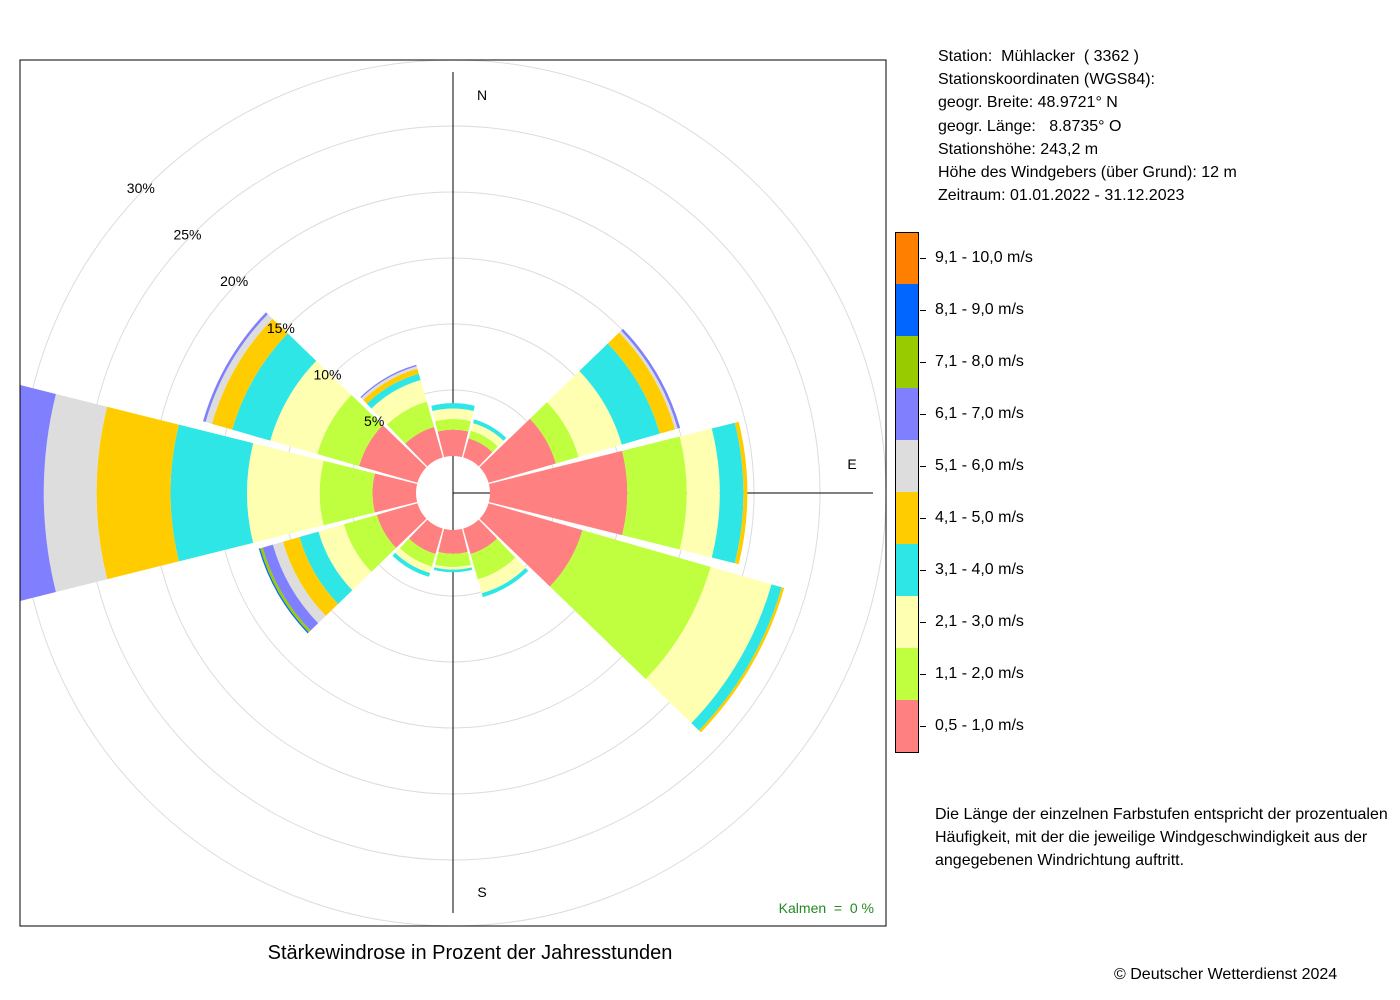 Image resolution: width=1400 pixels, height=1000 pixels. I want to click on radial-tick-labels: 5% 10% 15% 20% 25% 30%, so click(255, 304).